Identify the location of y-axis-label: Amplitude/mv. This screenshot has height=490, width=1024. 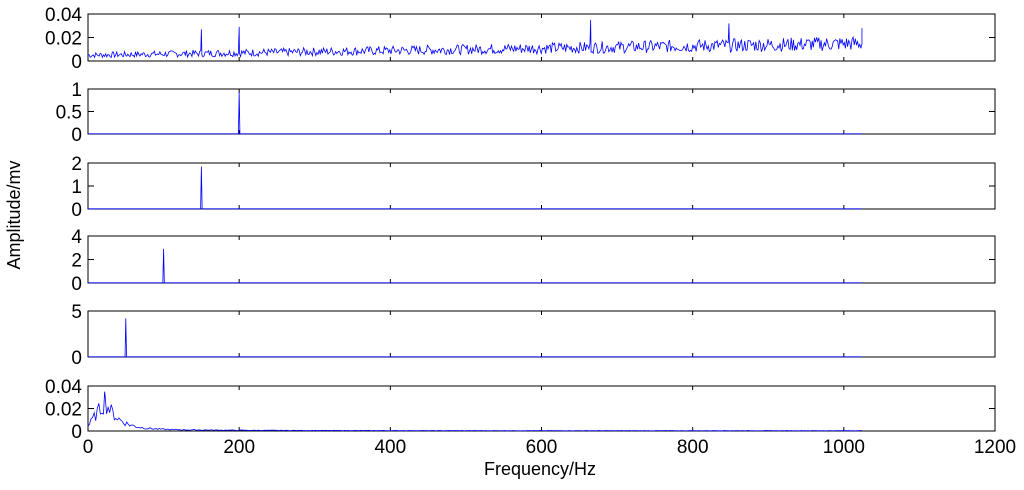
(14, 214).